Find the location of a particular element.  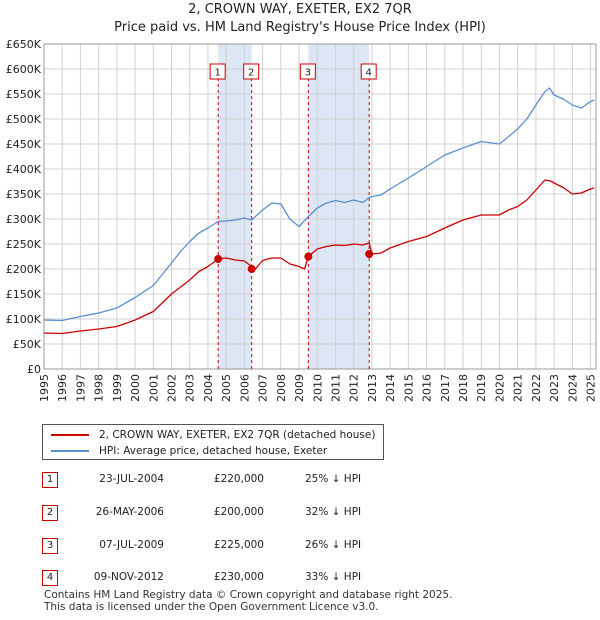

x-tick-label: 2012 is located at coordinates (354, 388).